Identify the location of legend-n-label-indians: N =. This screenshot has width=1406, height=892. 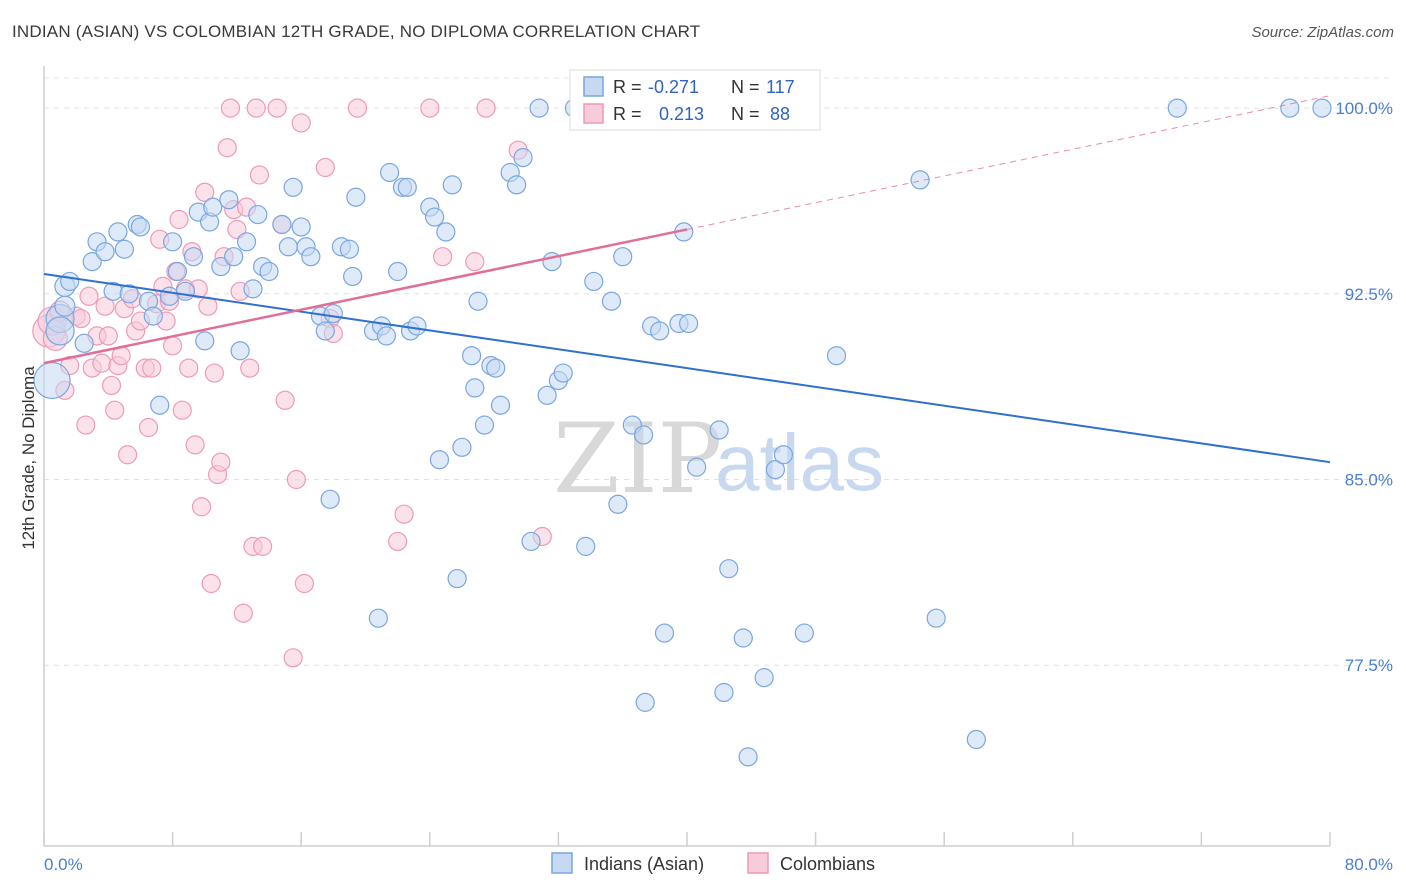
(745, 87).